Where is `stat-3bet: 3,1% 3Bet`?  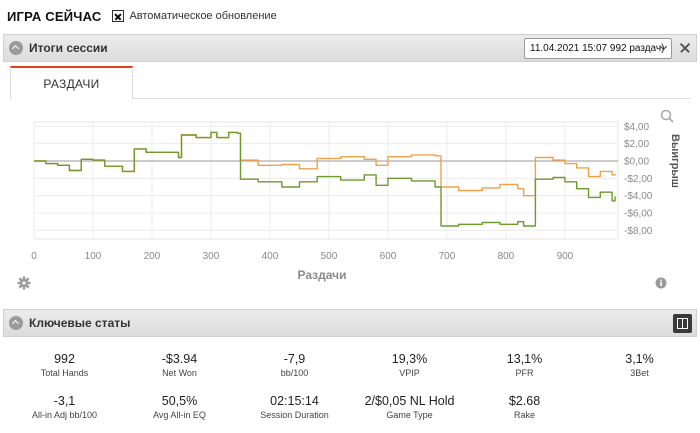 stat-3bet: 3,1% 3Bet is located at coordinates (639, 365).